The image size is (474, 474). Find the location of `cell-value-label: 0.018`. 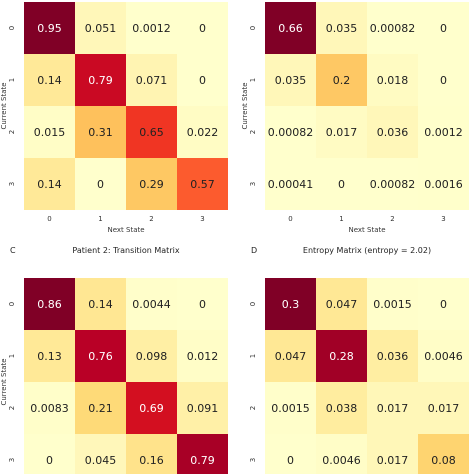

cell-value-label: 0.018 is located at coordinates (393, 80).